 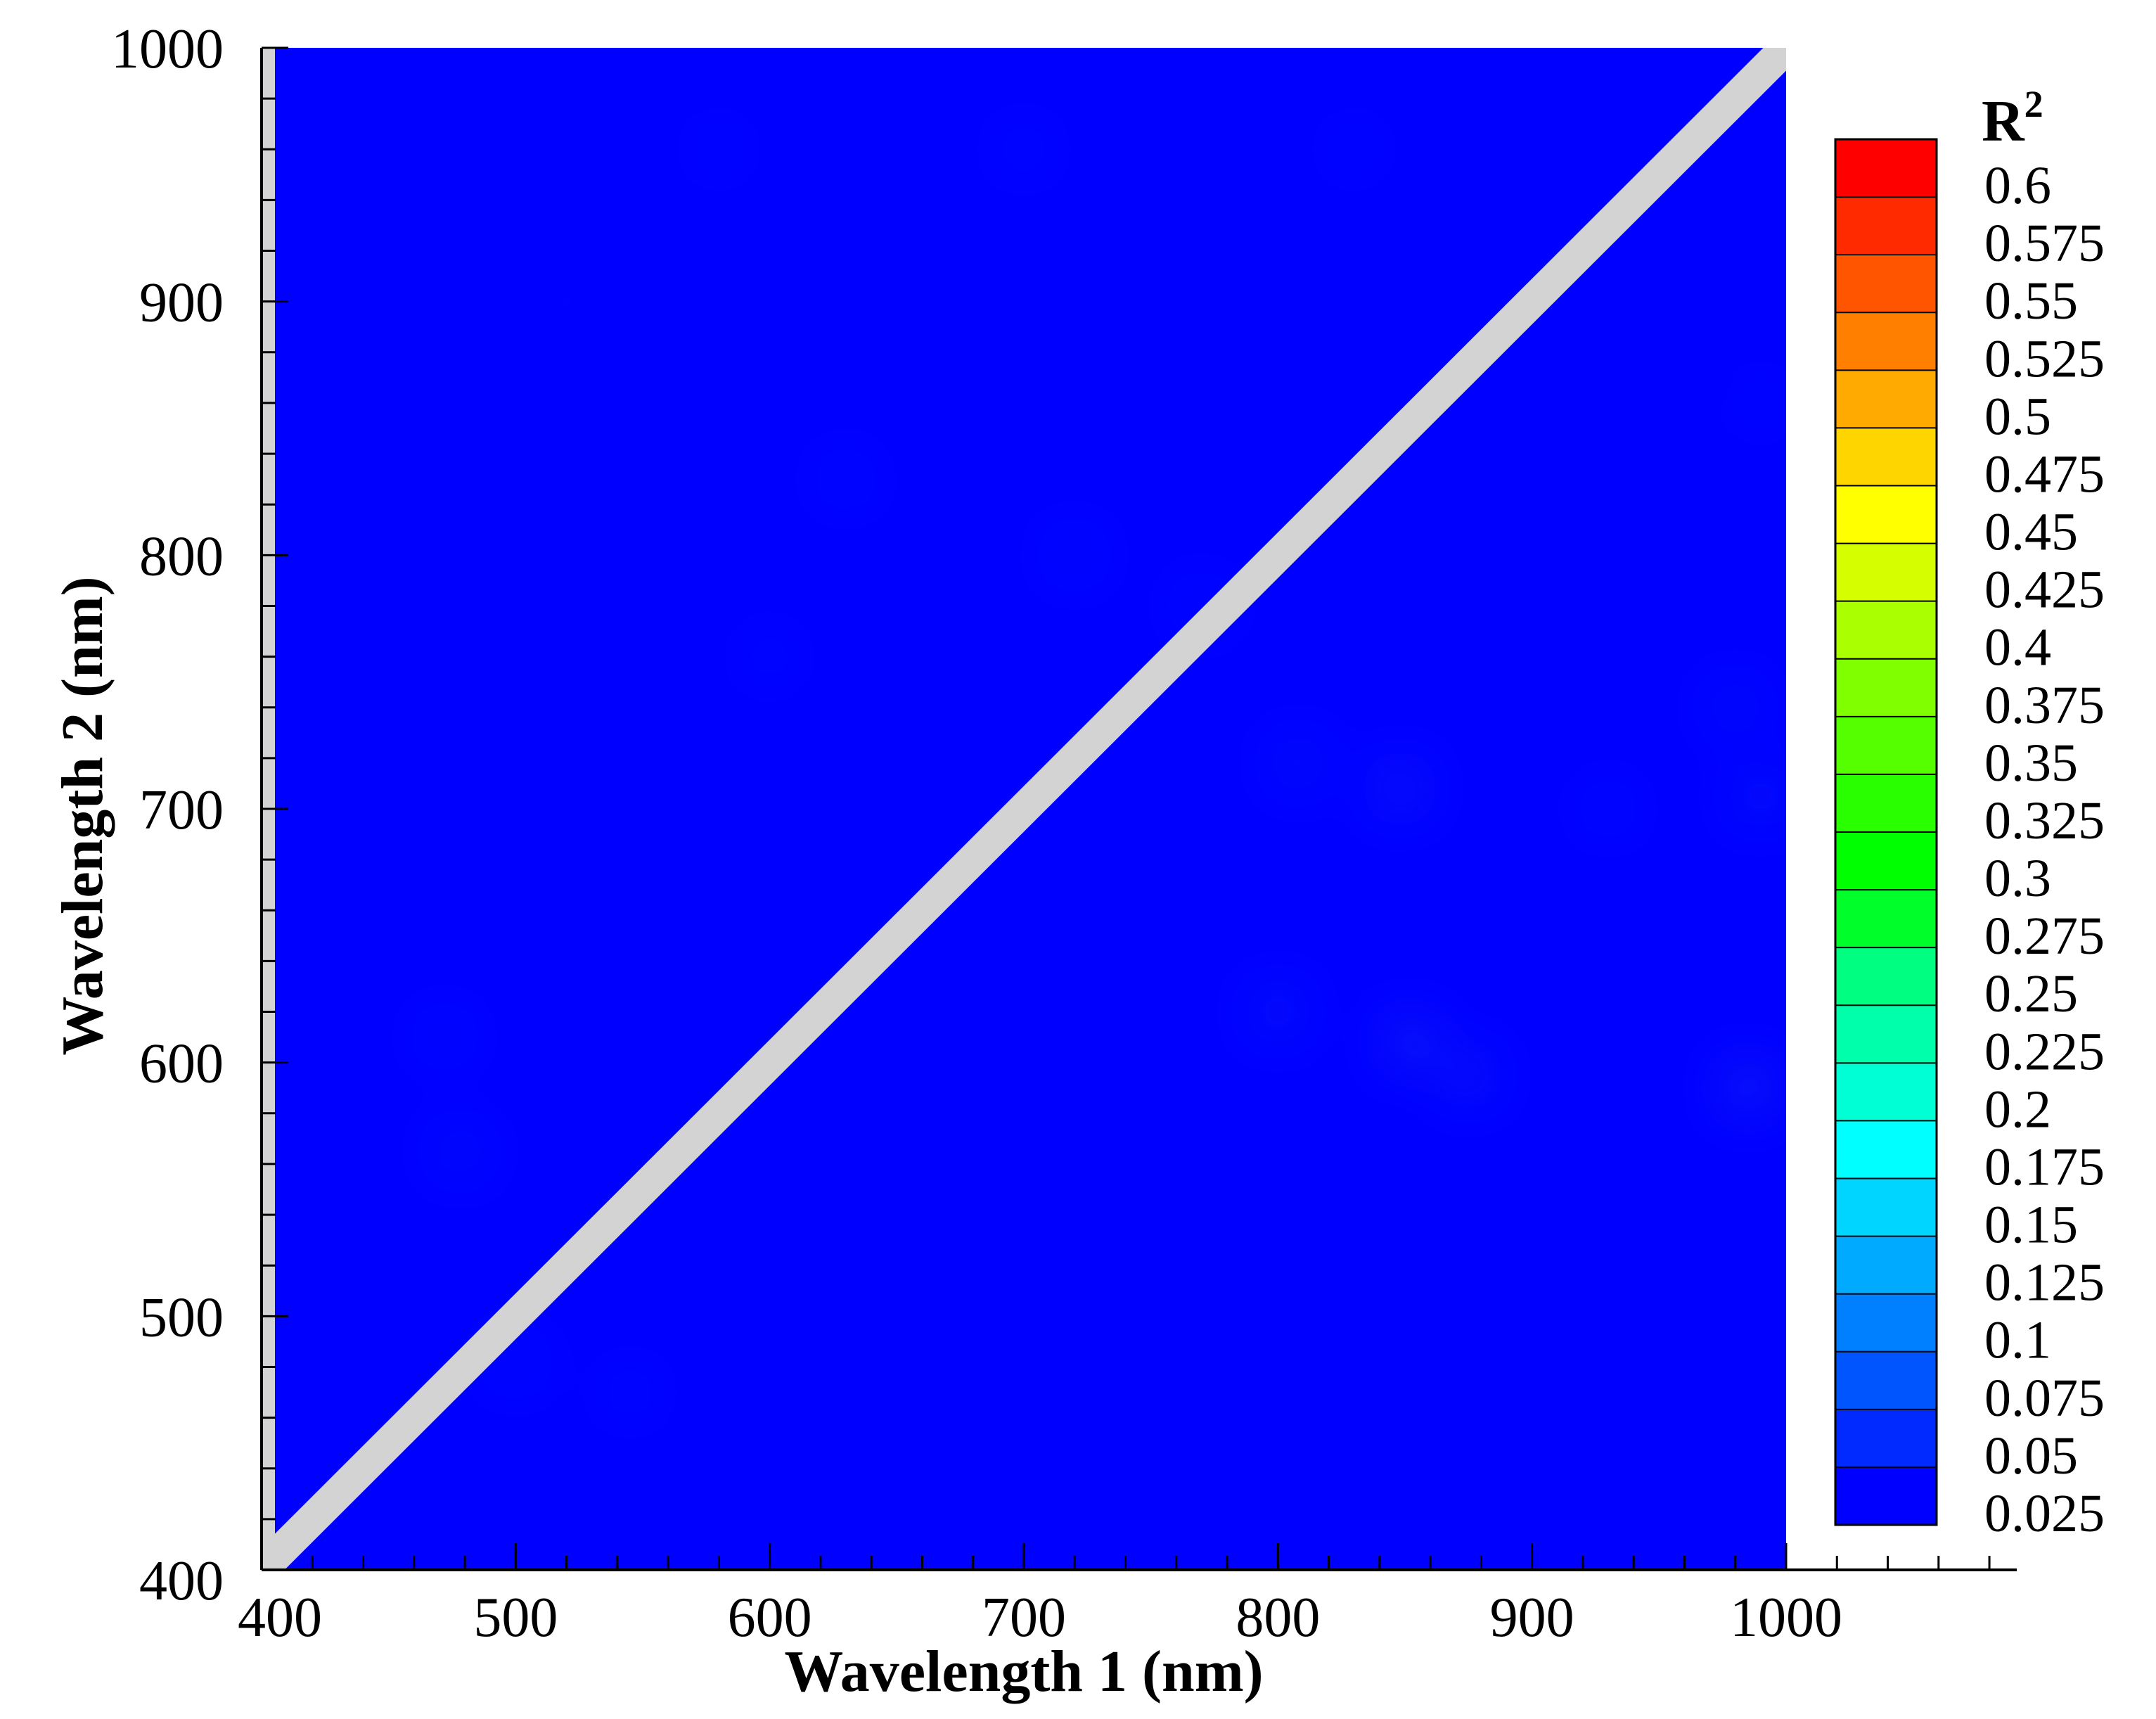 What do you see at coordinates (2044, 474) in the screenshot?
I see `colorbar-label: 0.475` at bounding box center [2044, 474].